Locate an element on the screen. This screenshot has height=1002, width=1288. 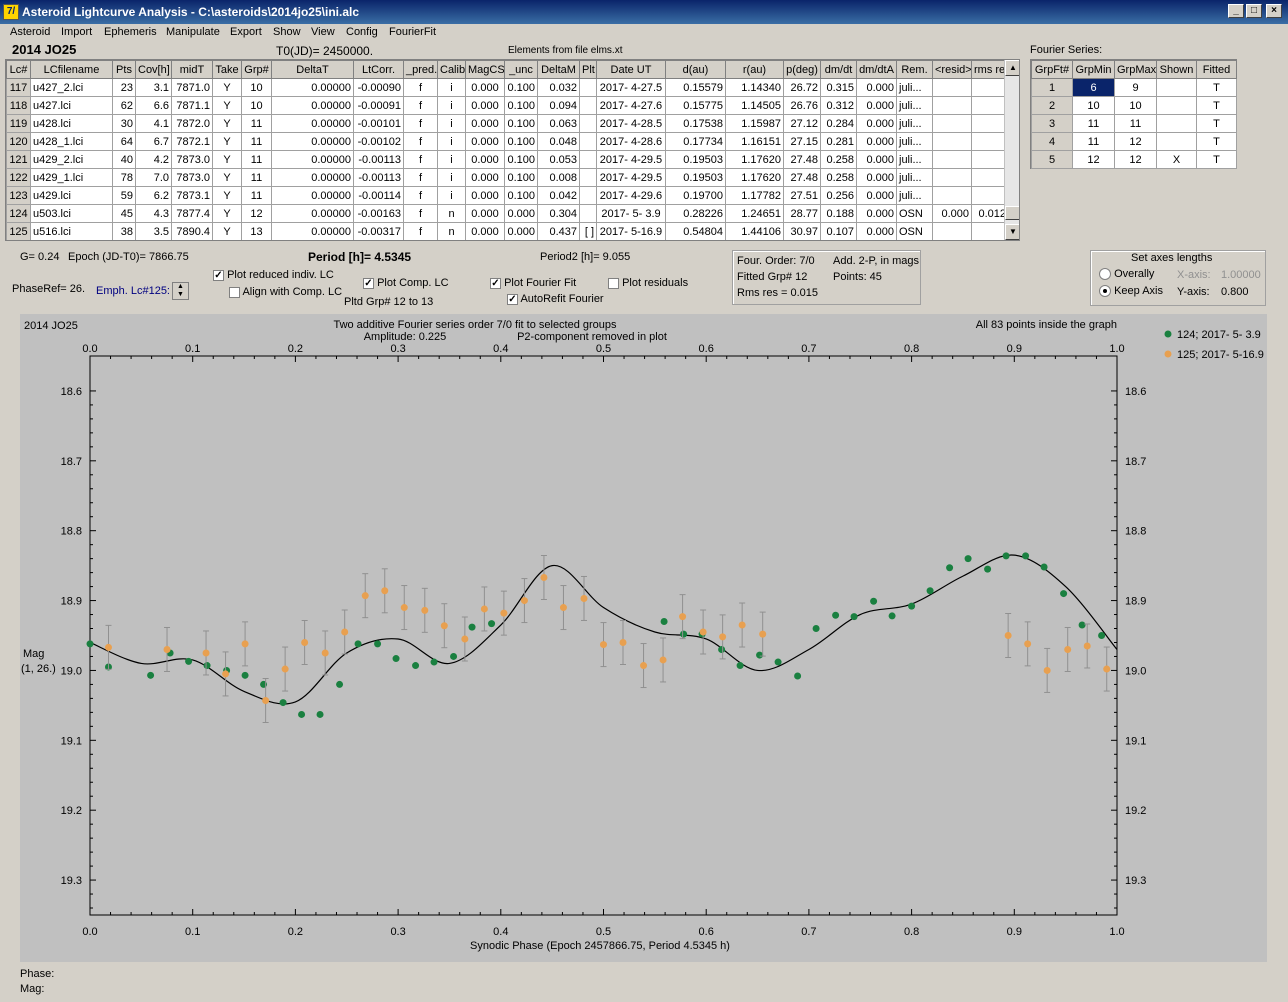
table-cell: 10 is located at coordinates (256, 87).